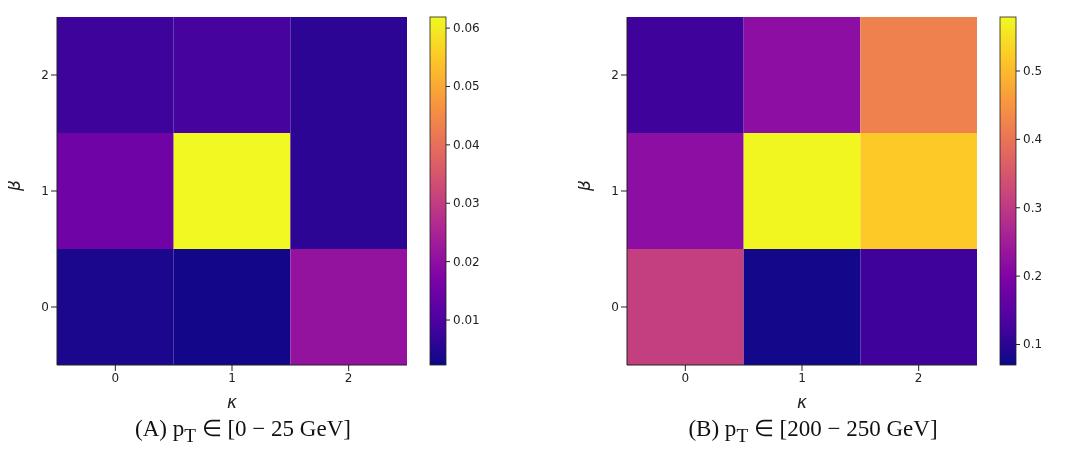 The width and height of the screenshot is (1083, 459). I want to click on color-bar-label: 0.02, so click(466, 261).